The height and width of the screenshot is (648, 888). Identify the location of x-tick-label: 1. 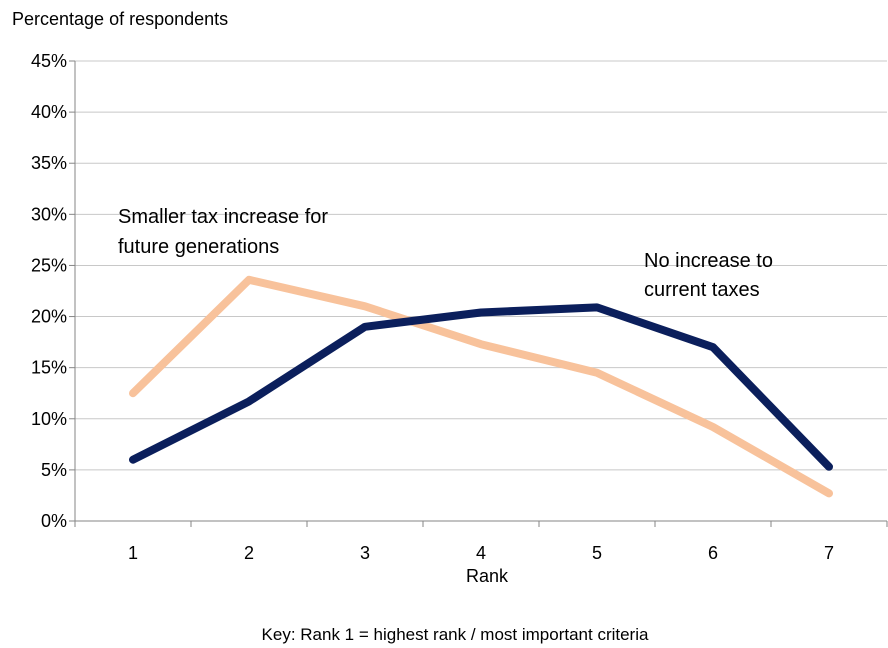
(133, 553).